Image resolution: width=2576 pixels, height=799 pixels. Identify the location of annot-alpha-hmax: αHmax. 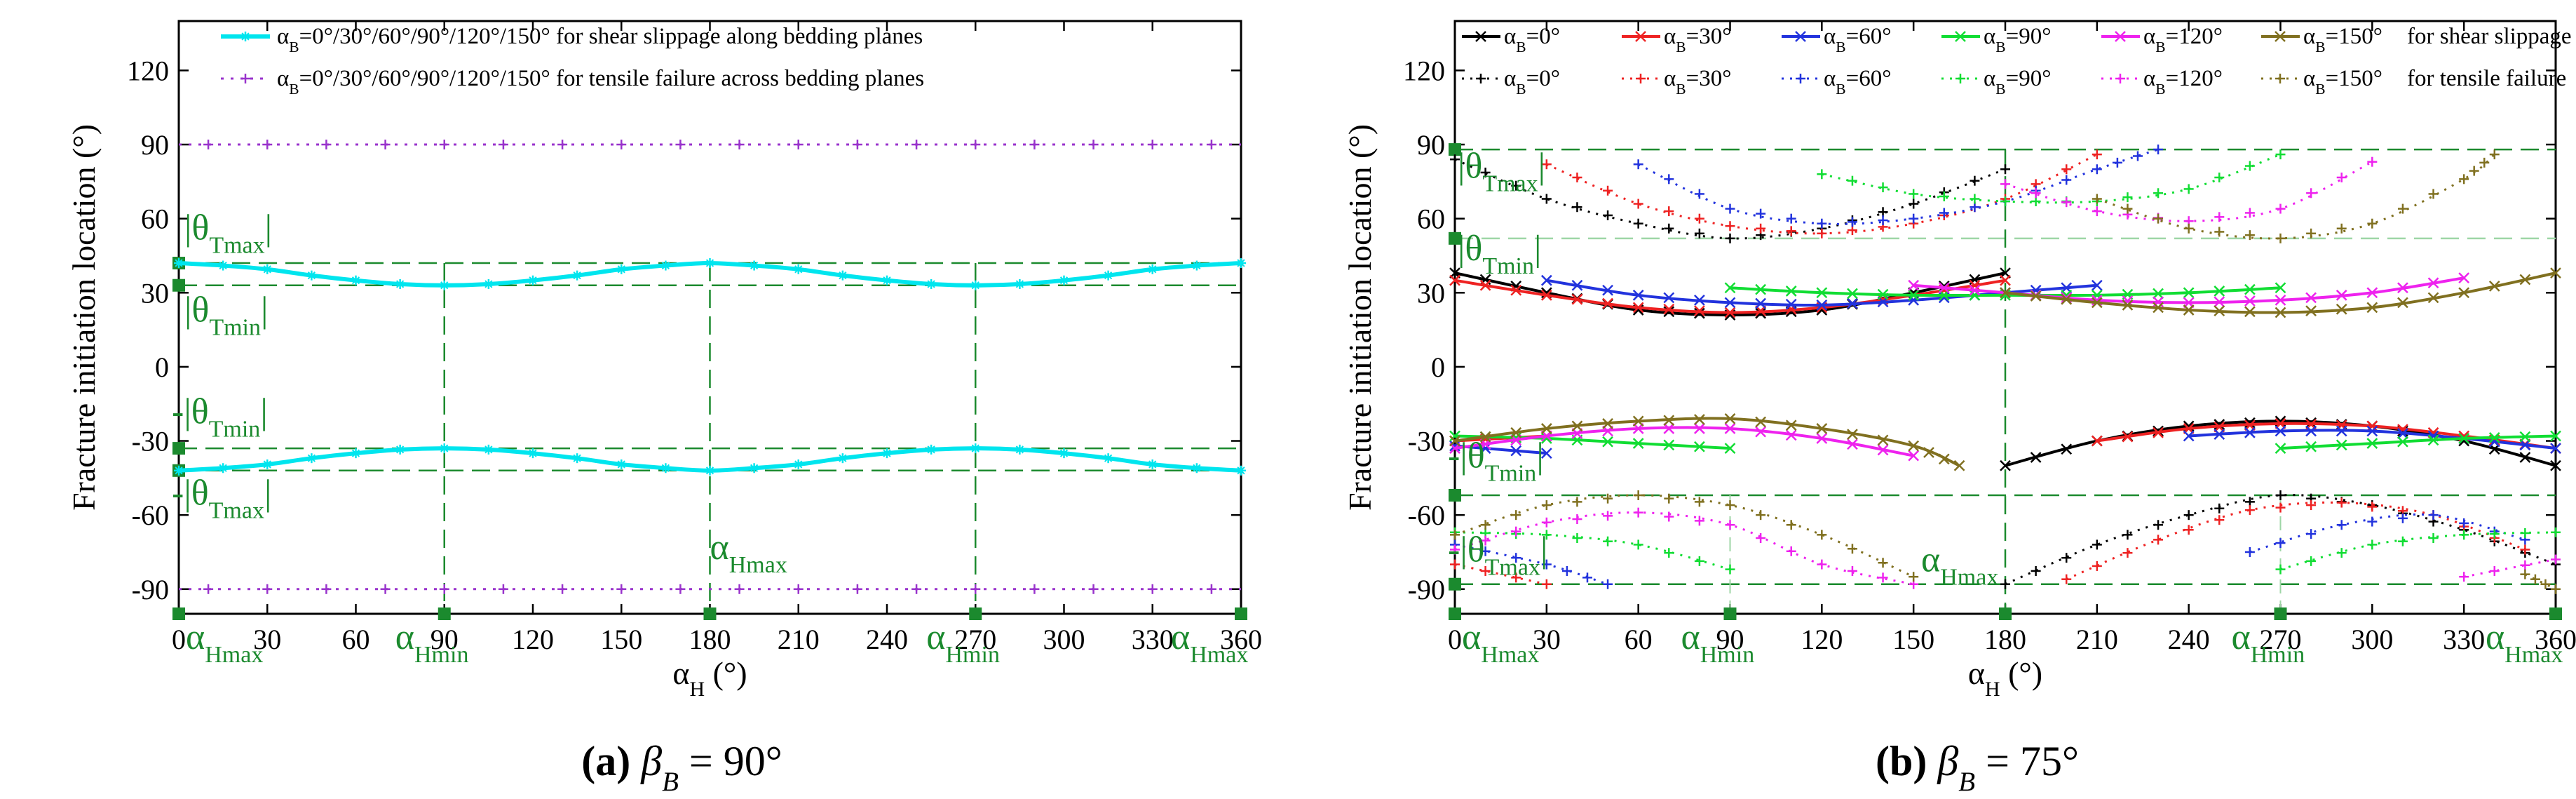
(748, 553).